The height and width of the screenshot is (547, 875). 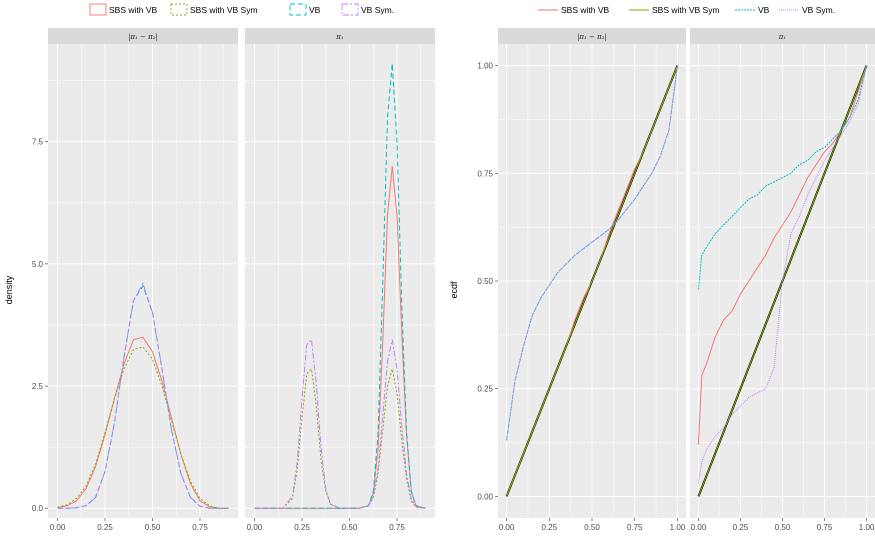 What do you see at coordinates (38, 264) in the screenshot?
I see `y-tick-label: 5.0` at bounding box center [38, 264].